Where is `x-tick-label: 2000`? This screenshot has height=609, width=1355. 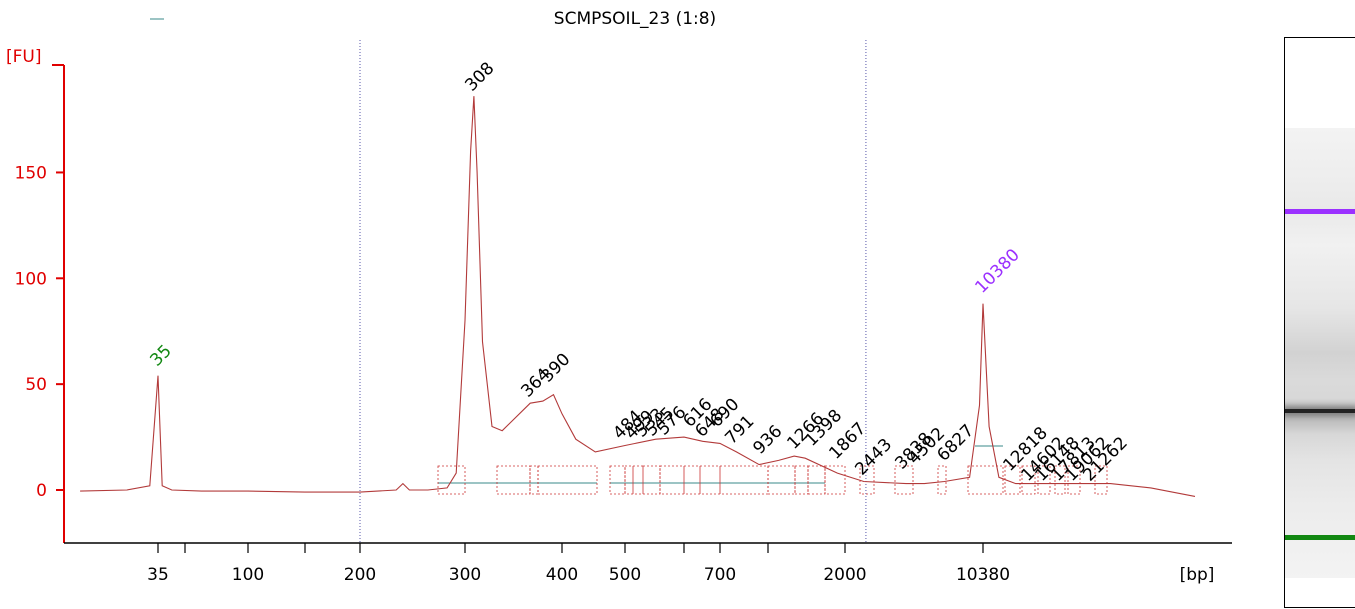
x-tick-label: 2000 is located at coordinates (844, 575).